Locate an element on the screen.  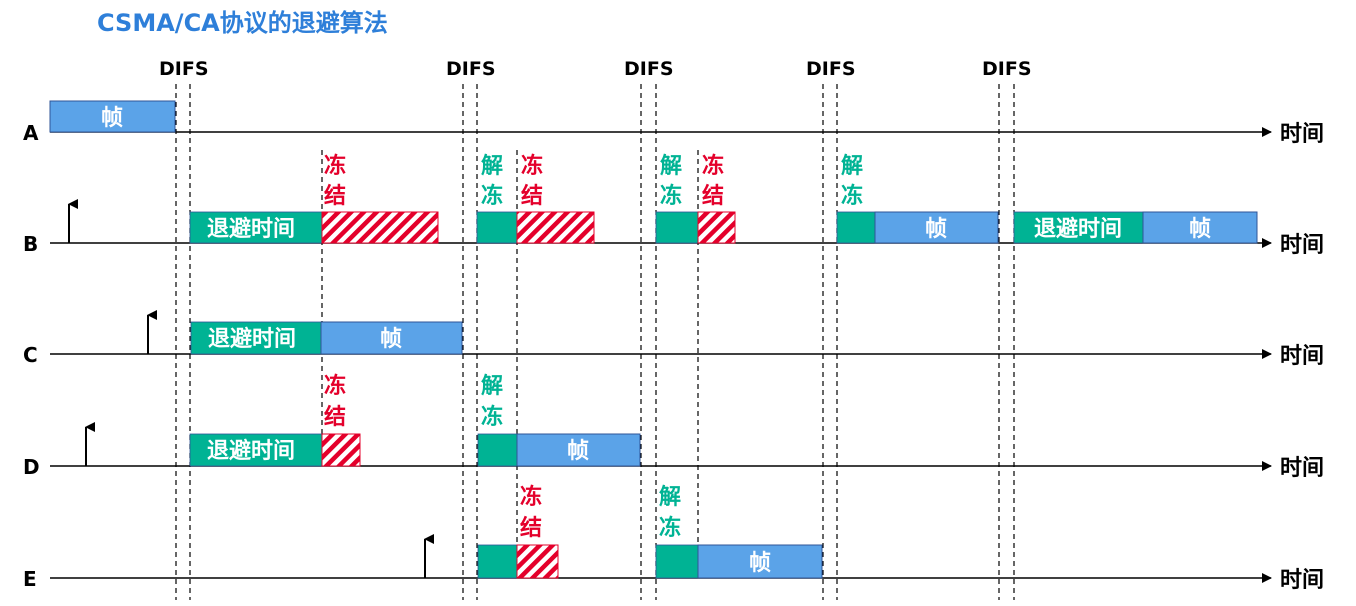
station-labels: A B C D E is located at coordinates (31, 356).